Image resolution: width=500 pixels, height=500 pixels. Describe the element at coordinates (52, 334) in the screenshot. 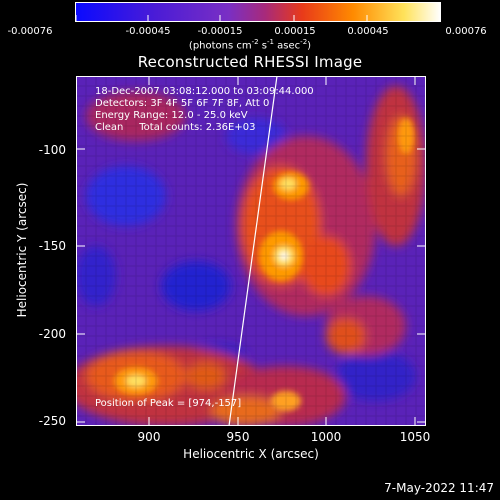

I see `y-tick-label: -200` at that location.